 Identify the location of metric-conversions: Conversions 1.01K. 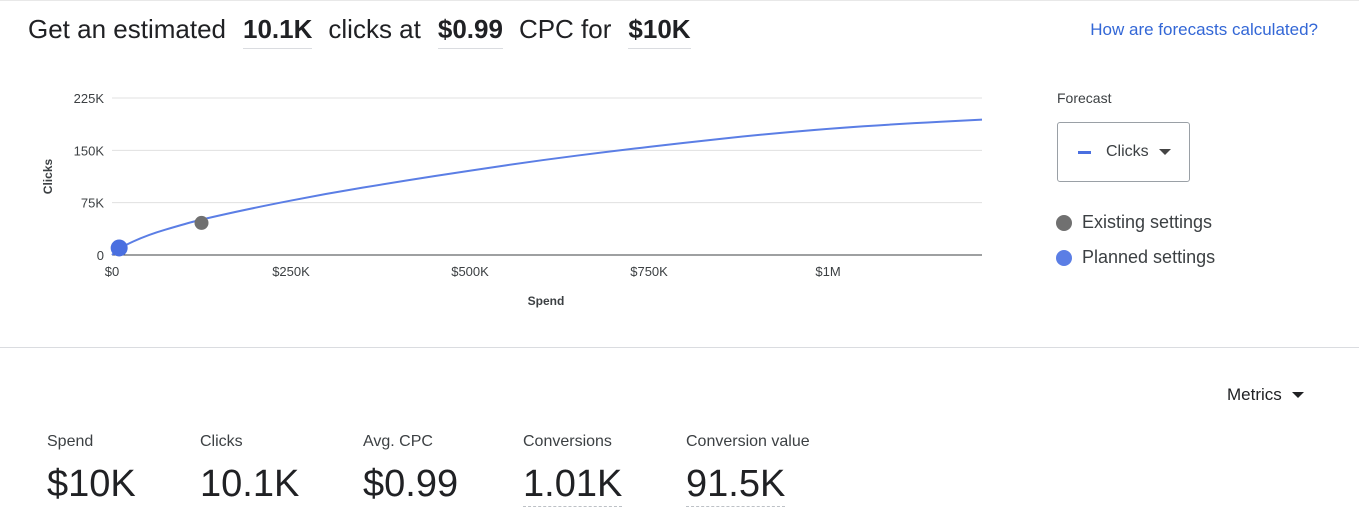
(573, 469).